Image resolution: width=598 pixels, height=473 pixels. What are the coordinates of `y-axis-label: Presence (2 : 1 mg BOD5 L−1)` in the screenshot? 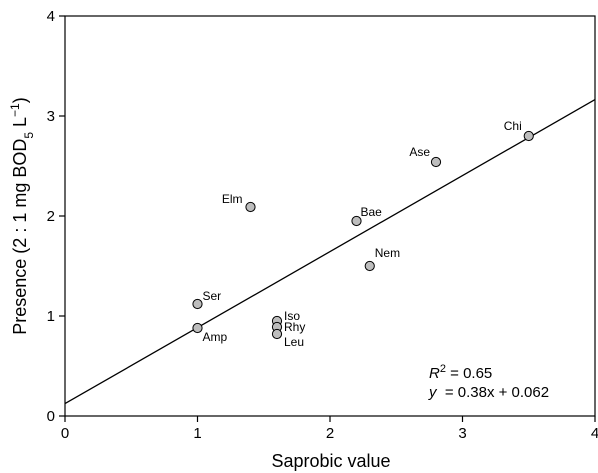 It's located at (22, 215).